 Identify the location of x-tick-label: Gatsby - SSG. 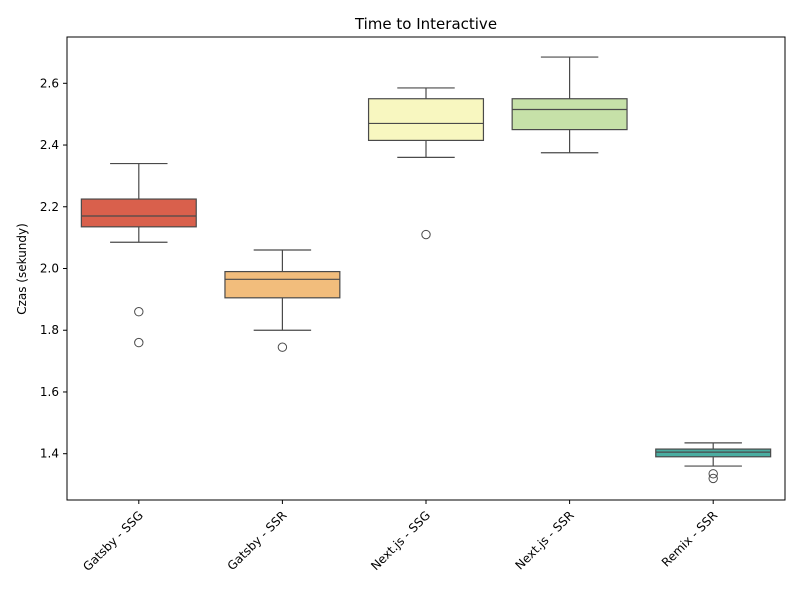
(113, 541).